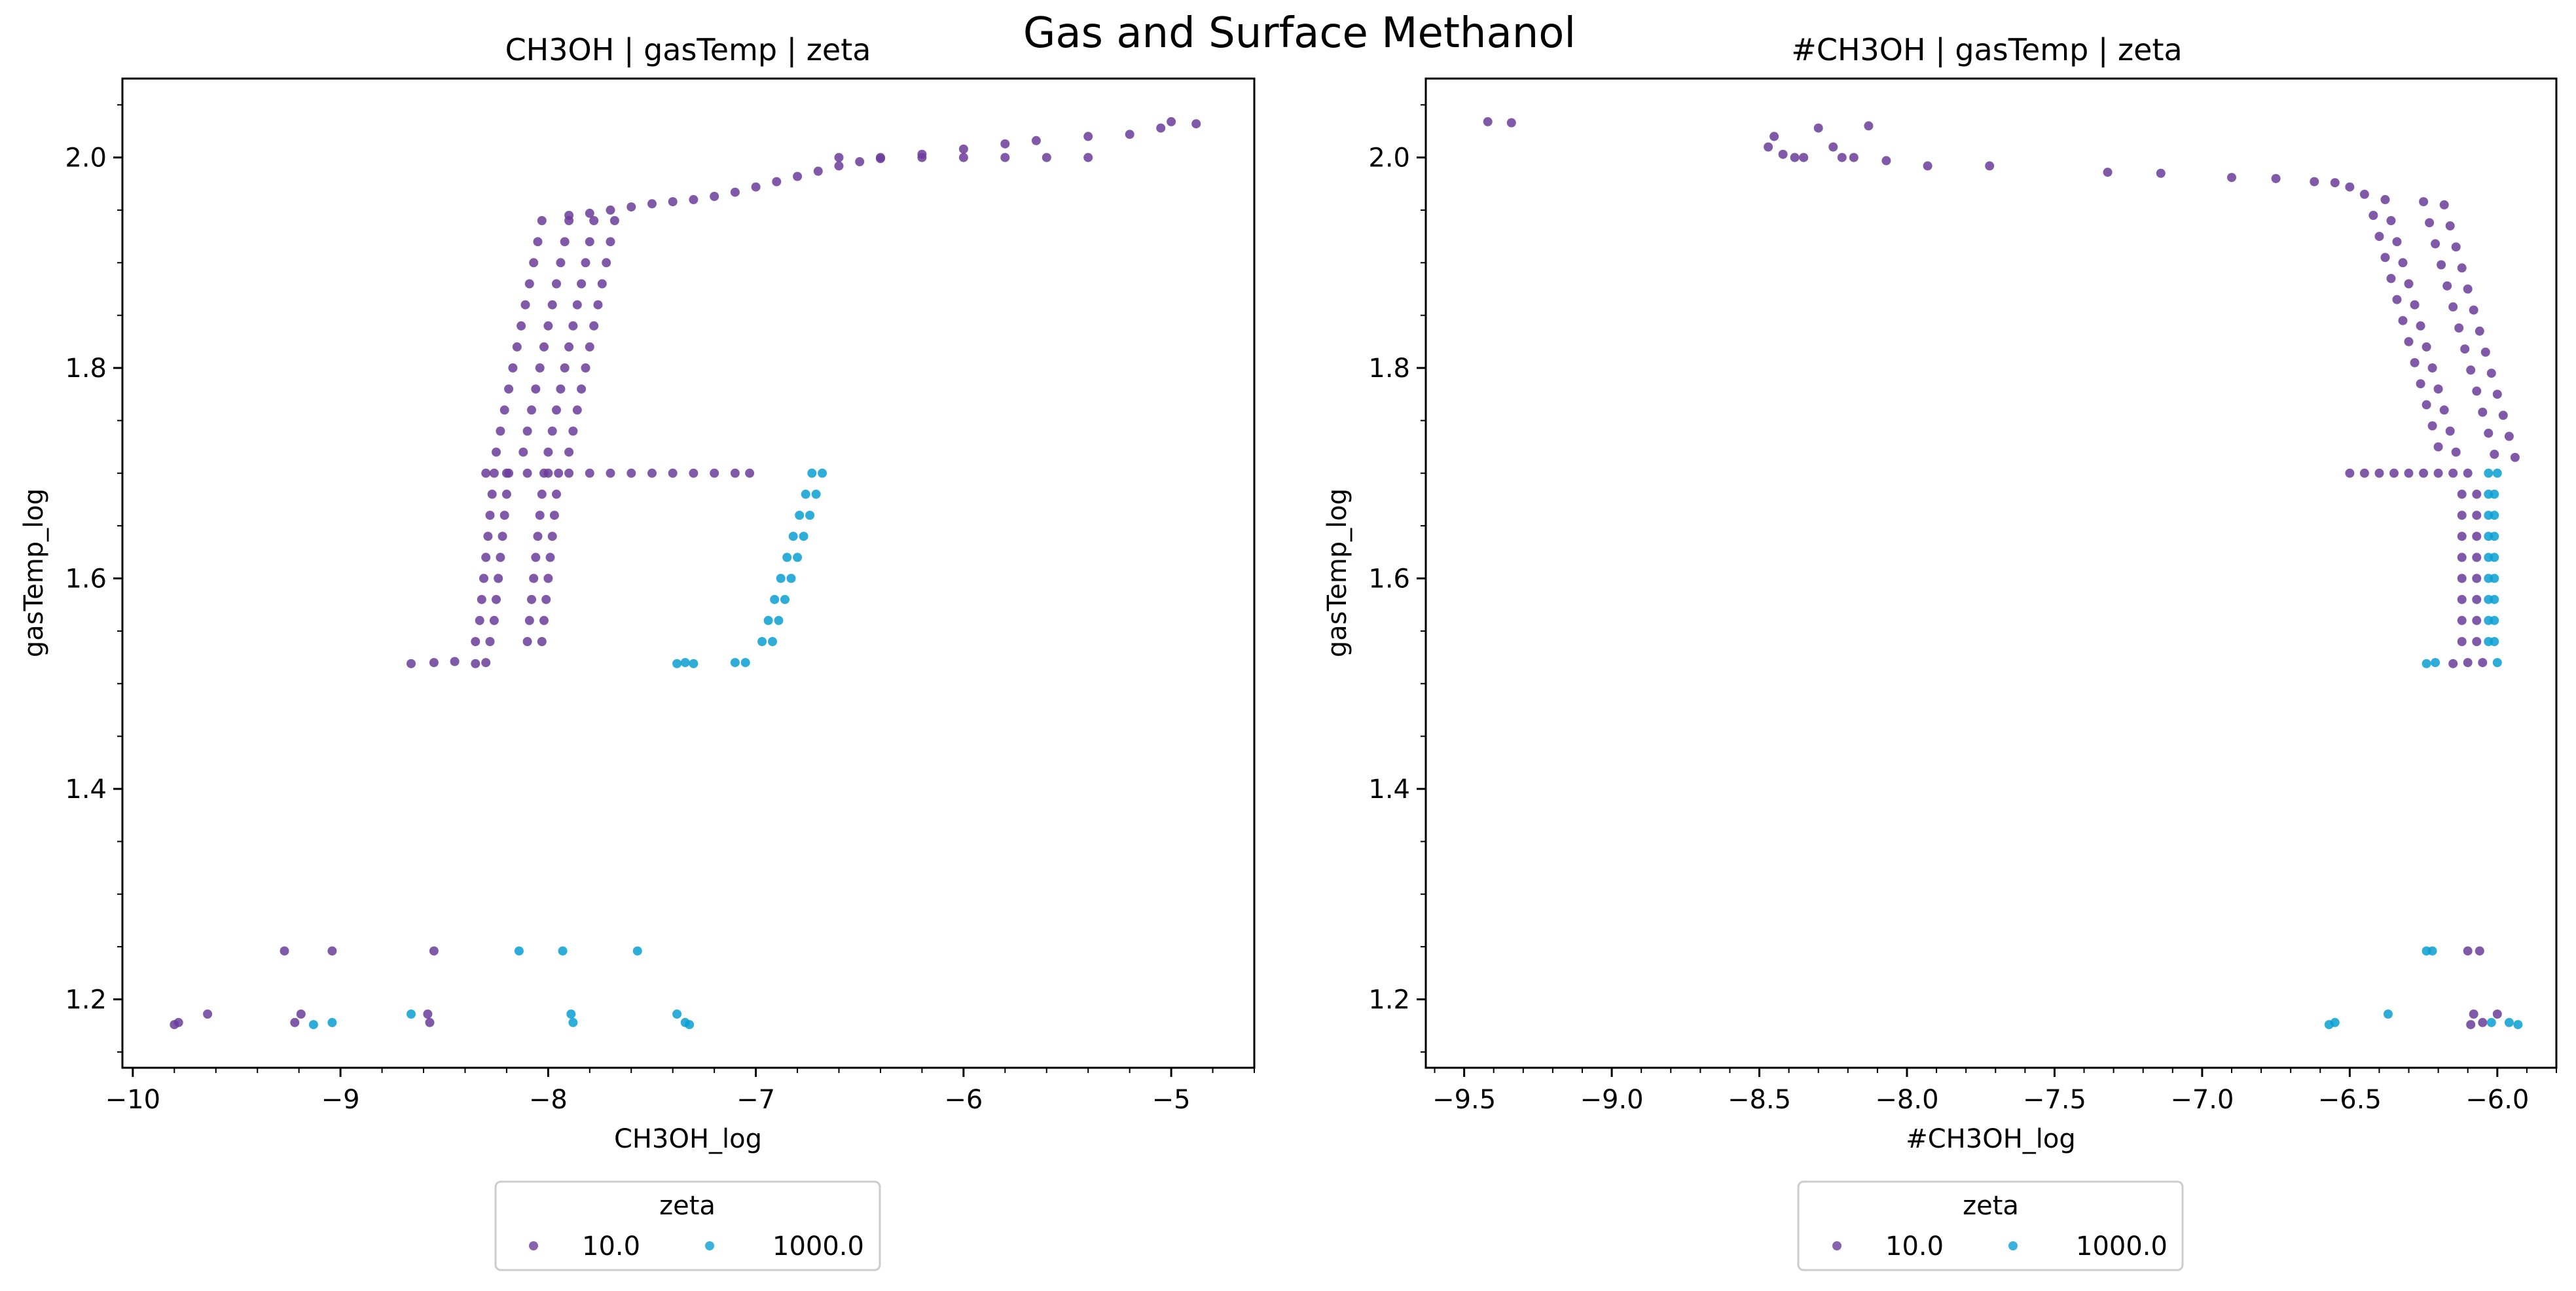 This screenshot has height=1291, width=2576. I want to click on left-y-tick-label: 1.4, so click(86, 789).